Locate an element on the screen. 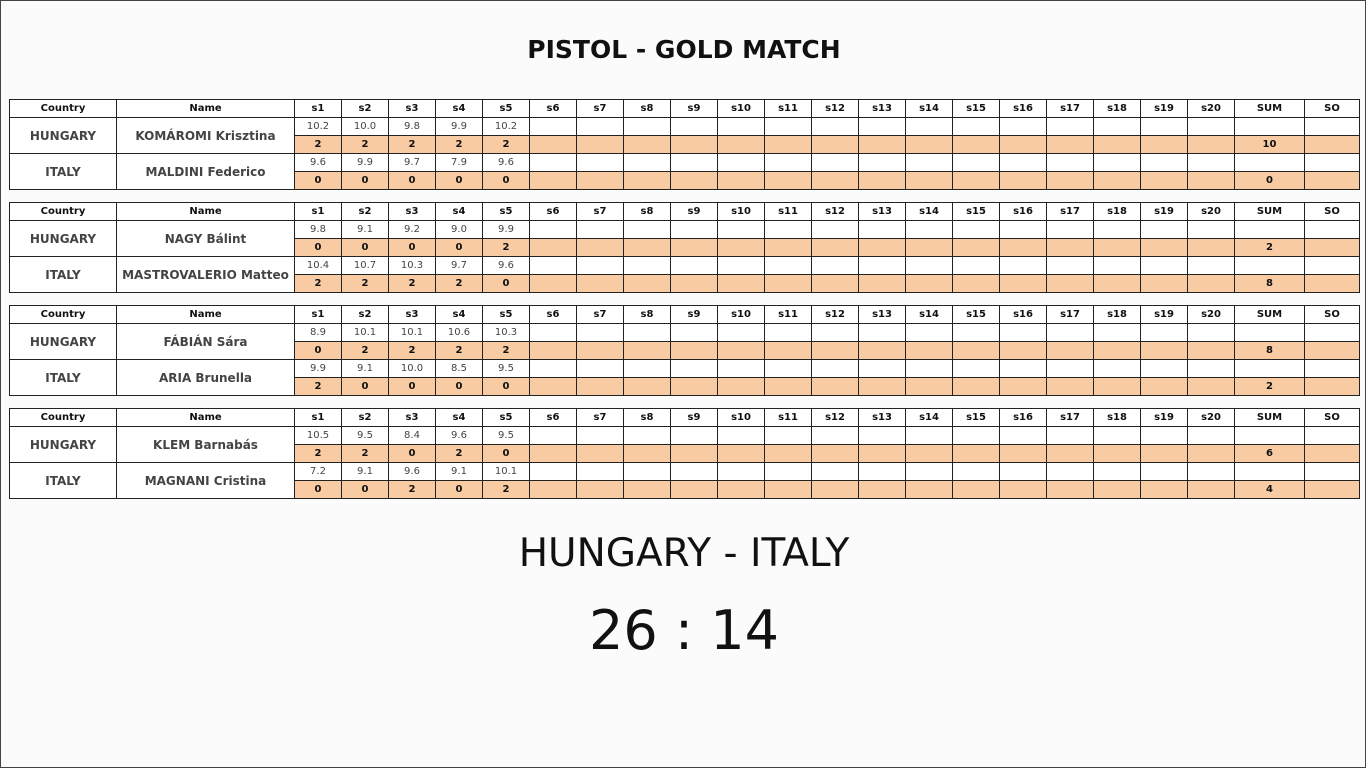 This screenshot has width=1366, height=768. shot: 8.5 is located at coordinates (459, 368).